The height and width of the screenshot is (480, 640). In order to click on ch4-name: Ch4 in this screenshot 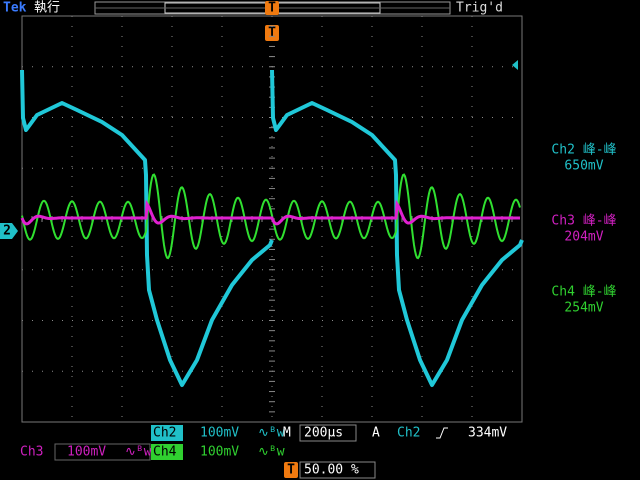, I will do `click(165, 452)`.